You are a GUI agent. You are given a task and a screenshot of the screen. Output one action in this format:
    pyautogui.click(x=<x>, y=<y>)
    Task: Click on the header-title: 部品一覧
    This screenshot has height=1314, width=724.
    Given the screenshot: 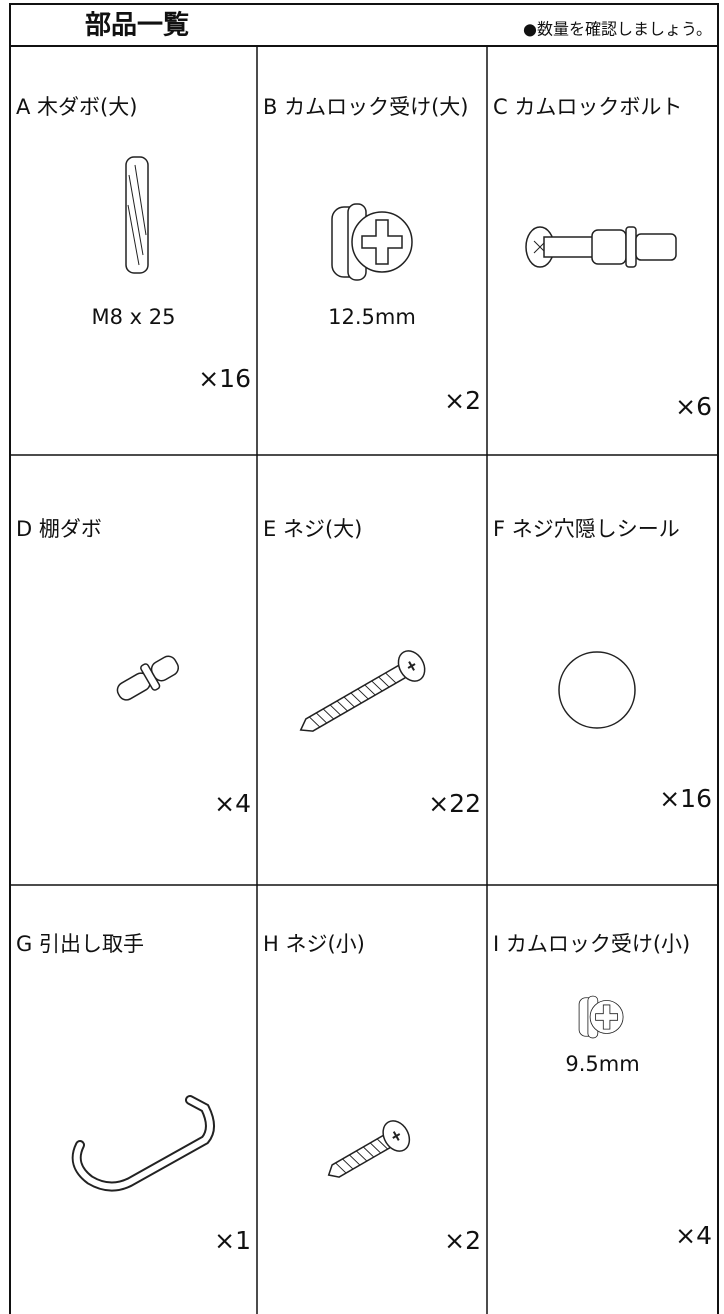 What is the action you would take?
    pyautogui.click(x=137, y=26)
    